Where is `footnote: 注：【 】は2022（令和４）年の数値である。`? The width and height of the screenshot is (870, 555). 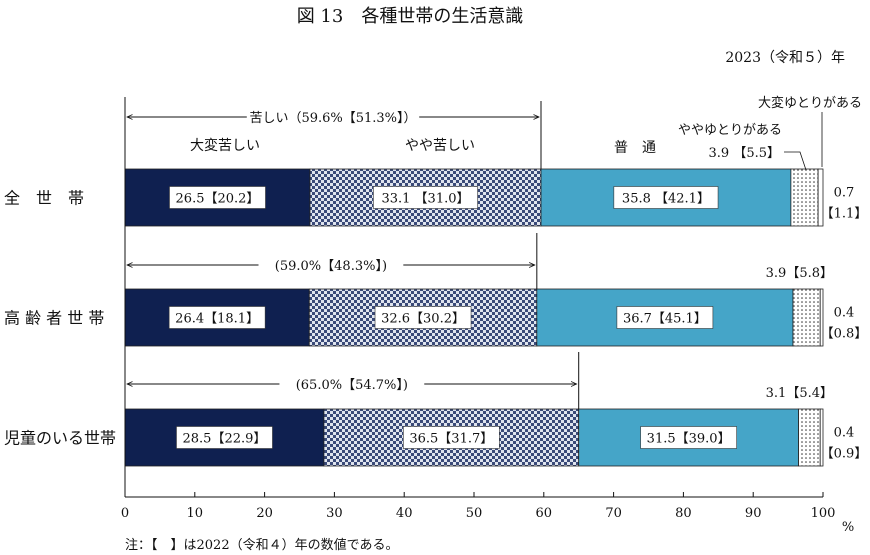
footnote: 注：【 】は2022（令和４）年の数値である。 is located at coordinates (261, 545).